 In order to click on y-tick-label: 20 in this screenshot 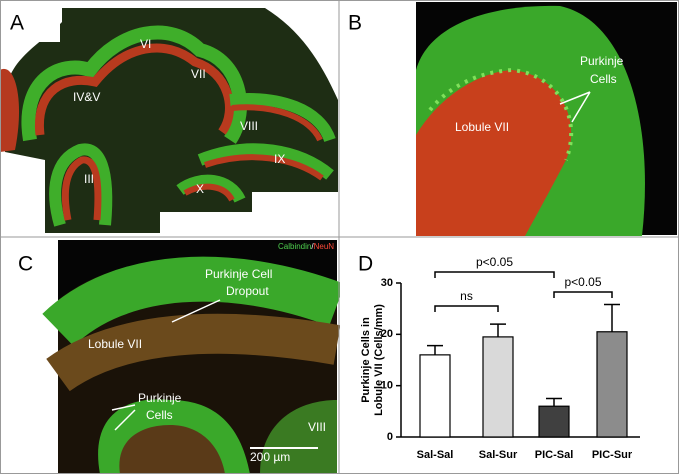, I will do `click(387, 334)`.